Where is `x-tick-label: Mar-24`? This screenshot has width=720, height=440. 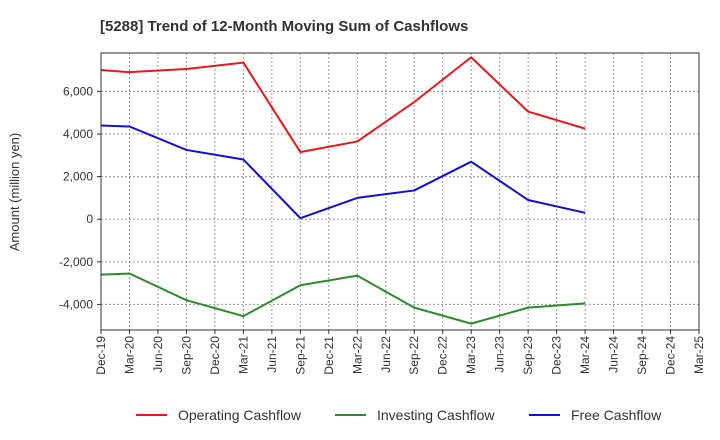 x-tick-label: Mar-24 is located at coordinates (585, 355).